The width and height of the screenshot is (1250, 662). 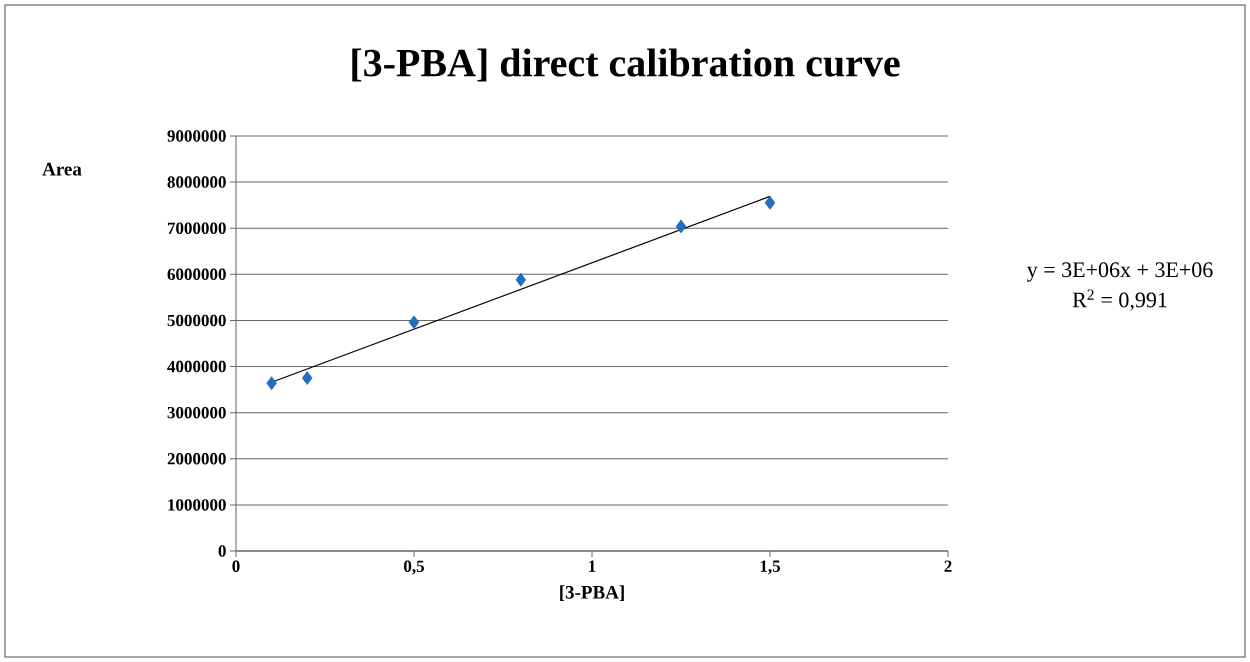 I want to click on chart-title: [3-PBA] direct calibration curve, so click(x=626, y=65).